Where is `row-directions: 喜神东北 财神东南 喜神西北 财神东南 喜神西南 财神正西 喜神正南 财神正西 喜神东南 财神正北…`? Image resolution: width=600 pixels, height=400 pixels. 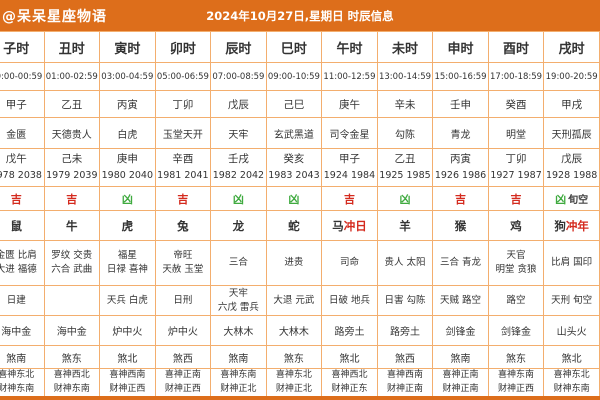
row-directions: 喜神东北 财神东南 喜神西北 财神东南 喜神西南 财神正西 喜神正南 财神正西 喜神东南 财神正北… is located at coordinates (300, 382).